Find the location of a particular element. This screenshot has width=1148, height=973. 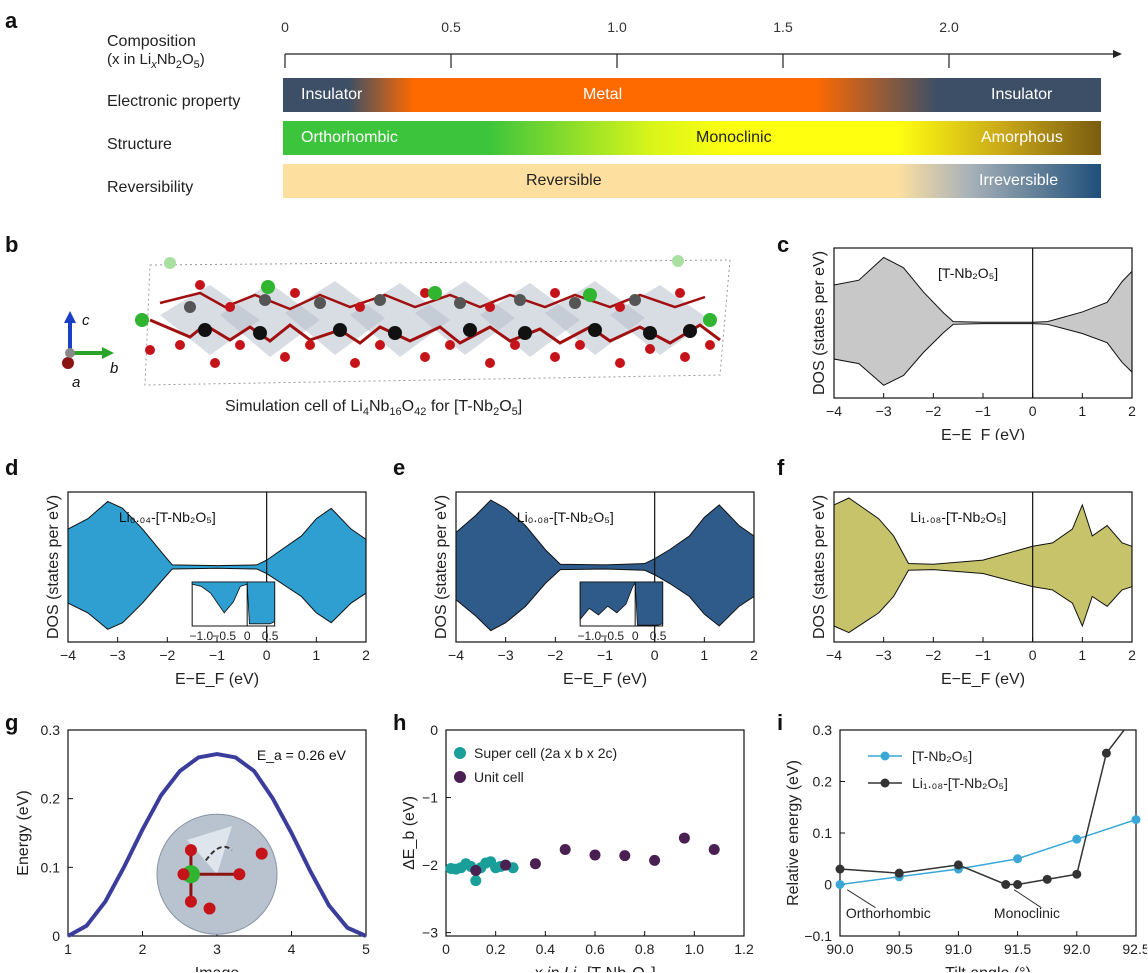

reversibility-label: Reversibility is located at coordinates (150, 188).